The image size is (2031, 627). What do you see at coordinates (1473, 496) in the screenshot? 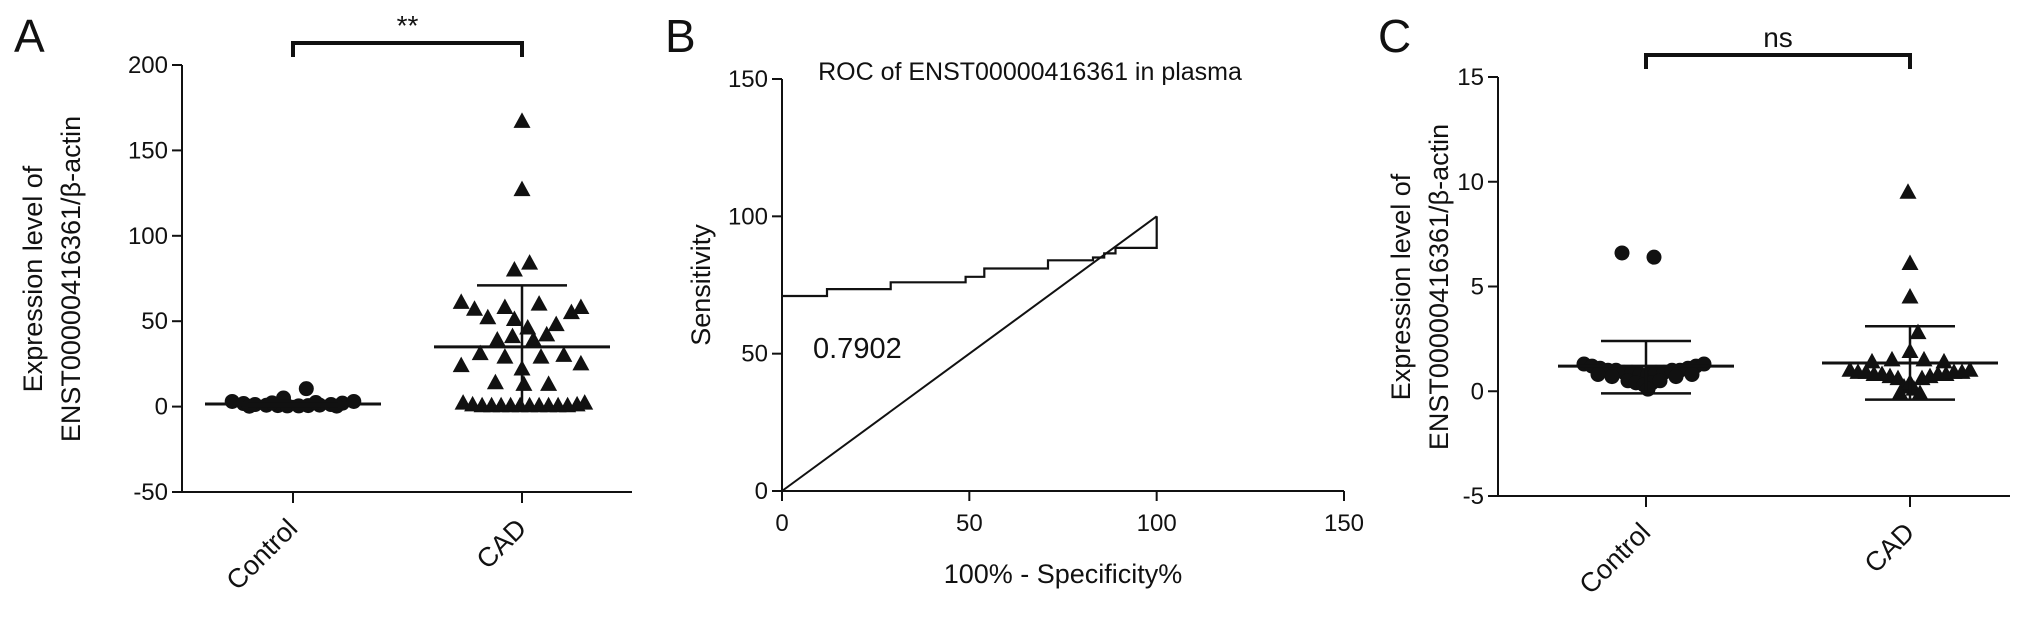
I see `y-tick-label: -5` at bounding box center [1473, 496].